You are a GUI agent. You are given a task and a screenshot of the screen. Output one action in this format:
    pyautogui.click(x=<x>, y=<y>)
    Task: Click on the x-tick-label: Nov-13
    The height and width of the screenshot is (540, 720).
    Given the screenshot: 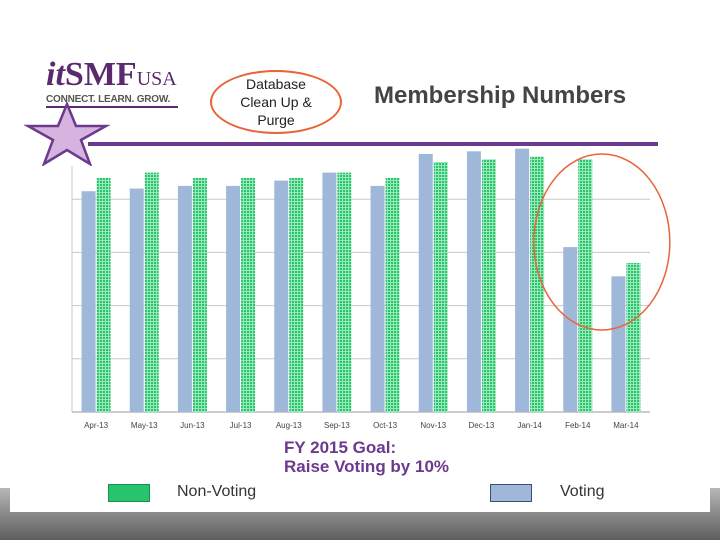 What is the action you would take?
    pyautogui.click(x=433, y=425)
    